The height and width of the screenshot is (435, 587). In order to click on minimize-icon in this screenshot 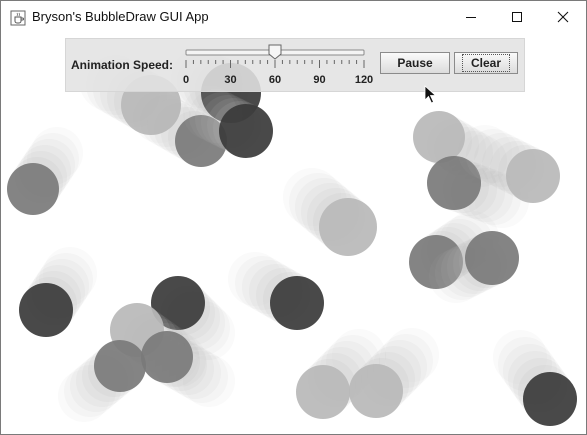, I will do `click(471, 17)`.